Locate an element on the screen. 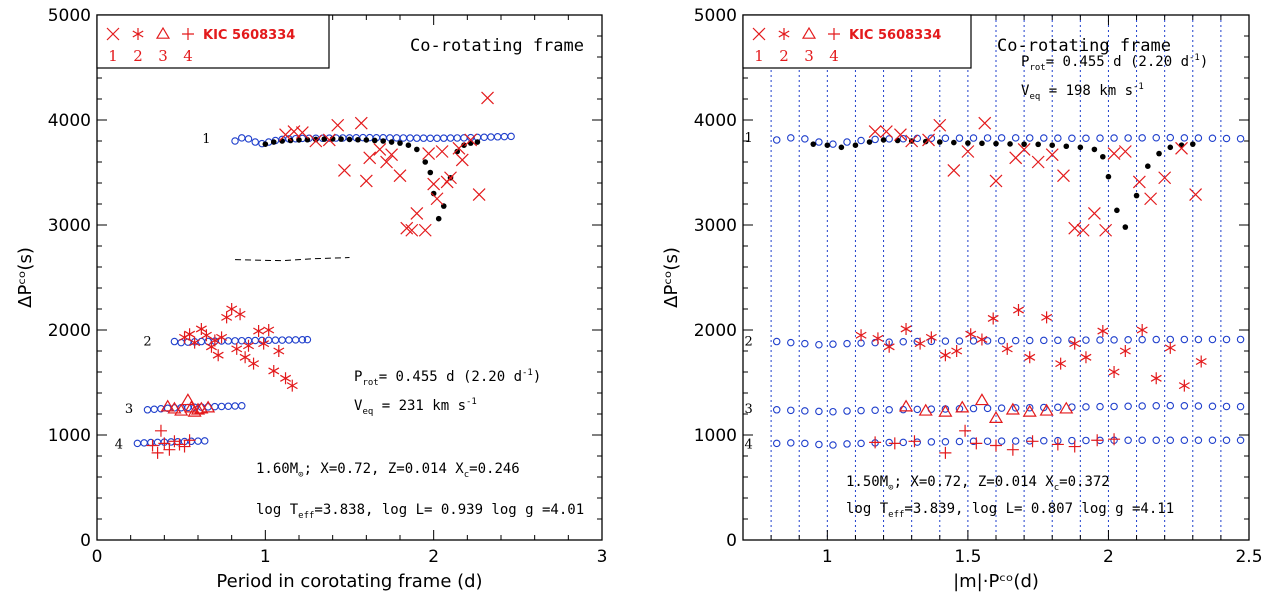 Image resolution: width=1274 pixels, height=597 pixels. legend-number: 3 is located at coordinates (163, 56).